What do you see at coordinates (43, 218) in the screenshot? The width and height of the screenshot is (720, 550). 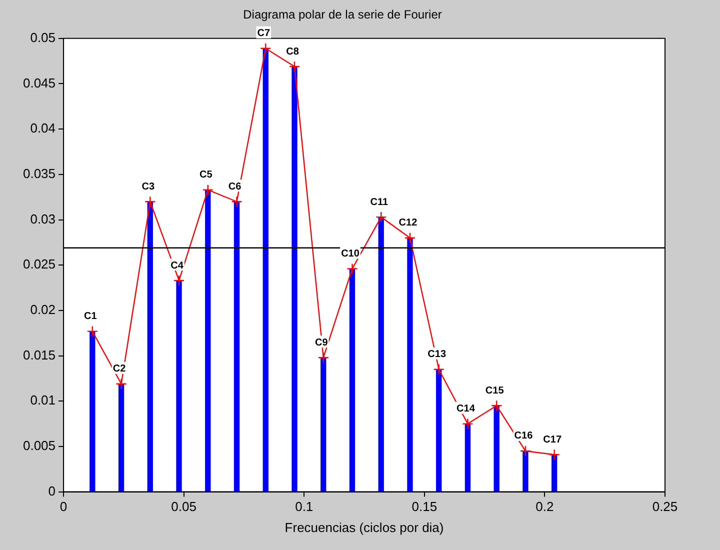 I see `y-tick-label: 0.03` at bounding box center [43, 218].